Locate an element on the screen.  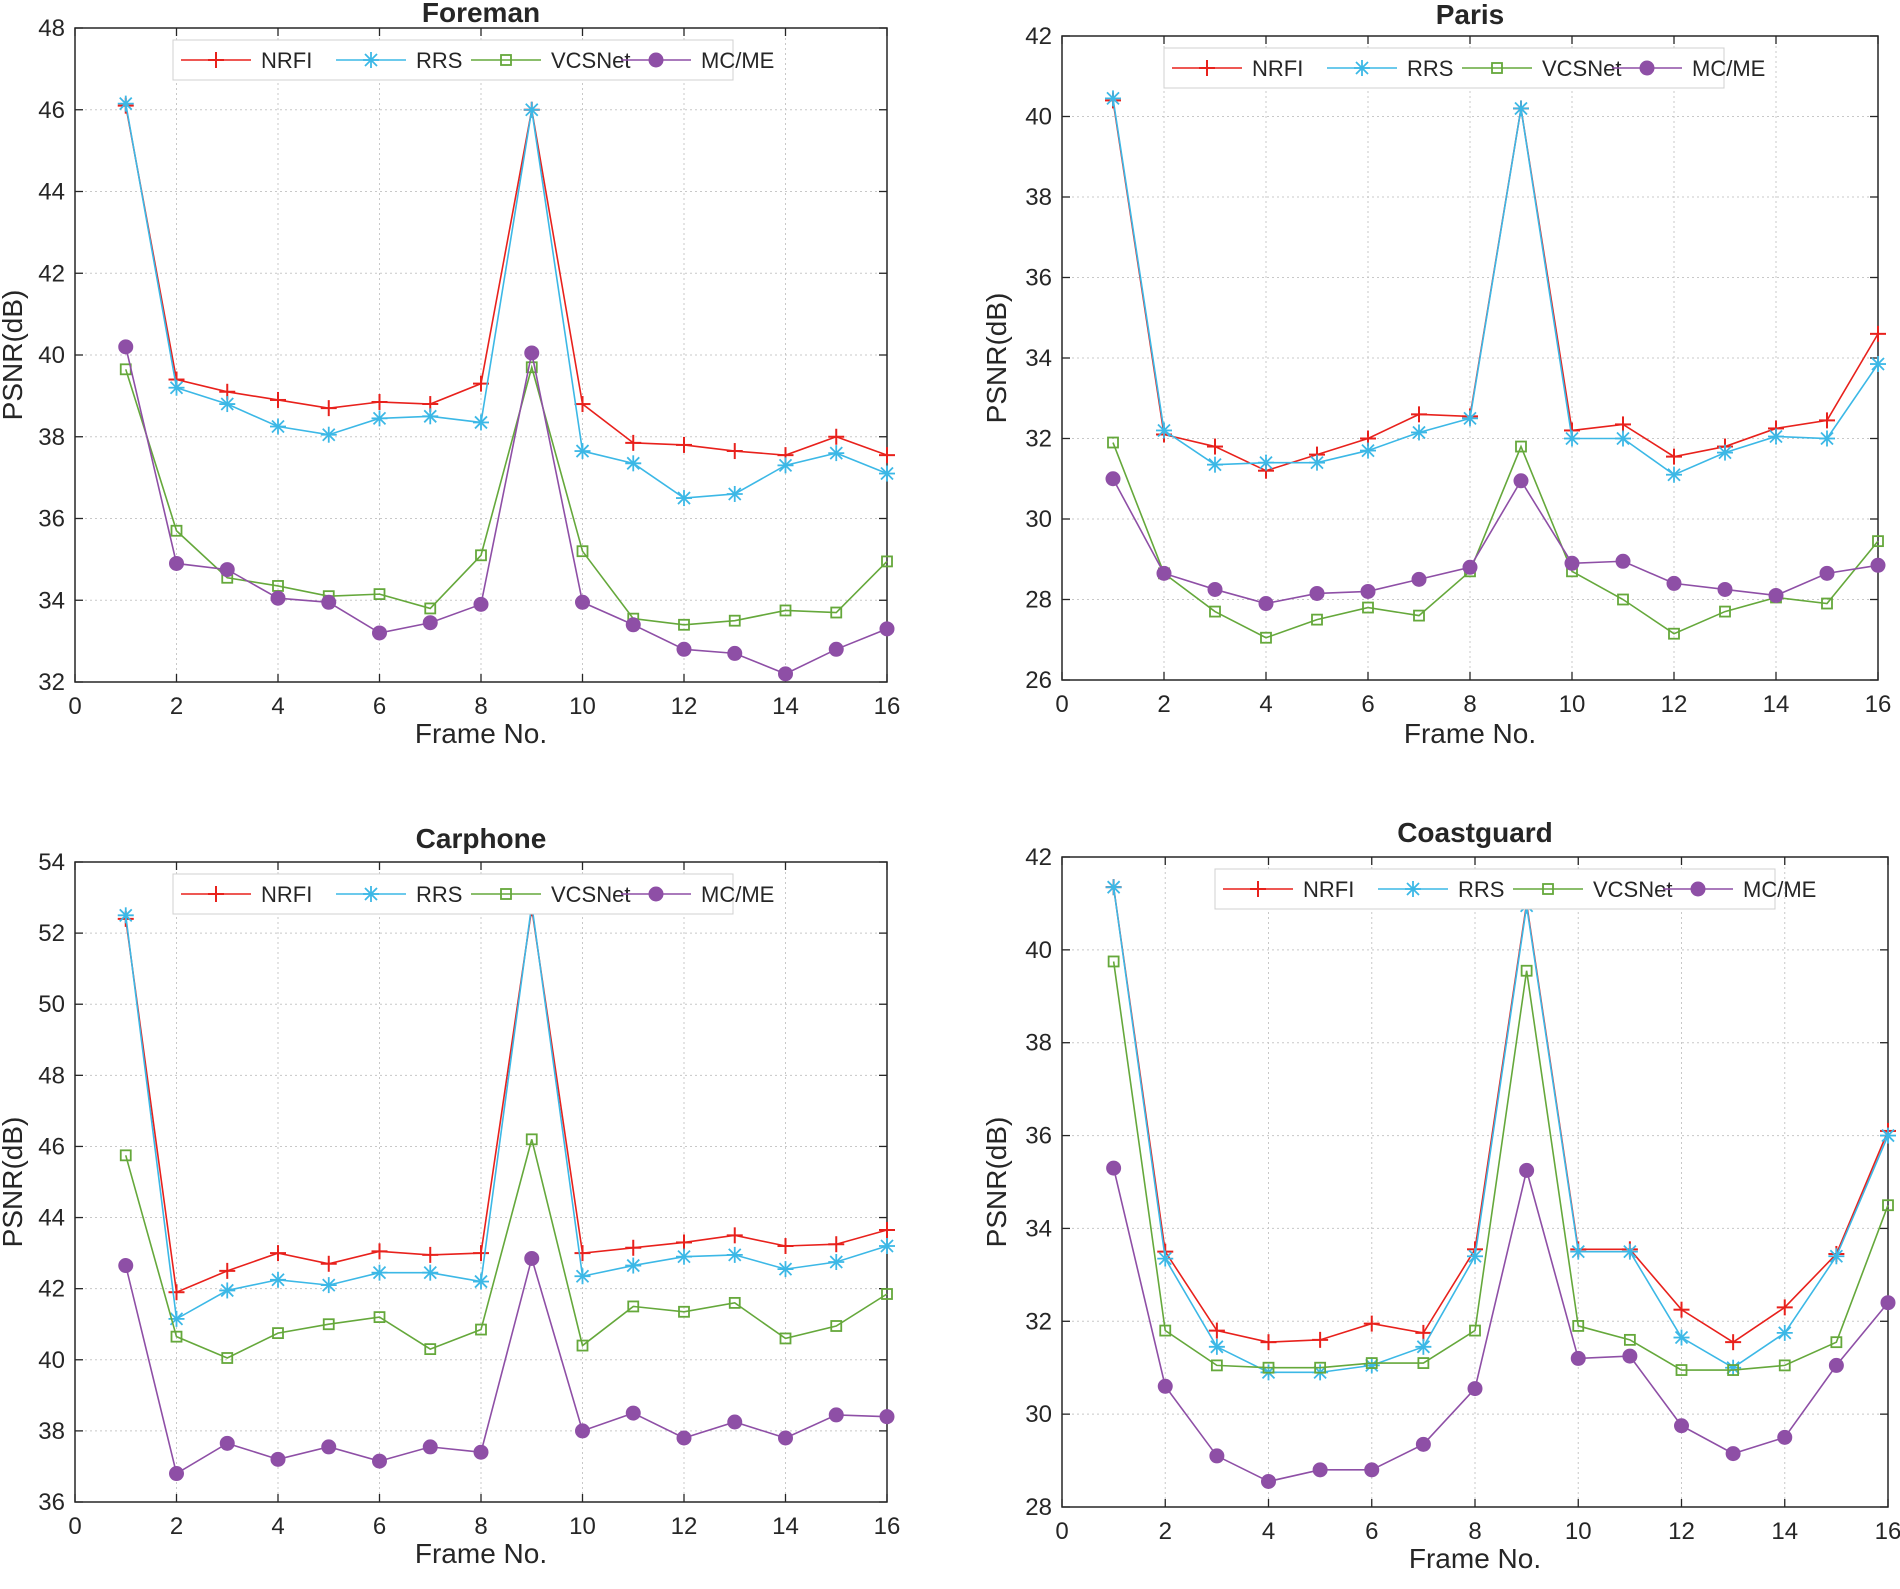
y-tick-label: 32 is located at coordinates (51, 682).